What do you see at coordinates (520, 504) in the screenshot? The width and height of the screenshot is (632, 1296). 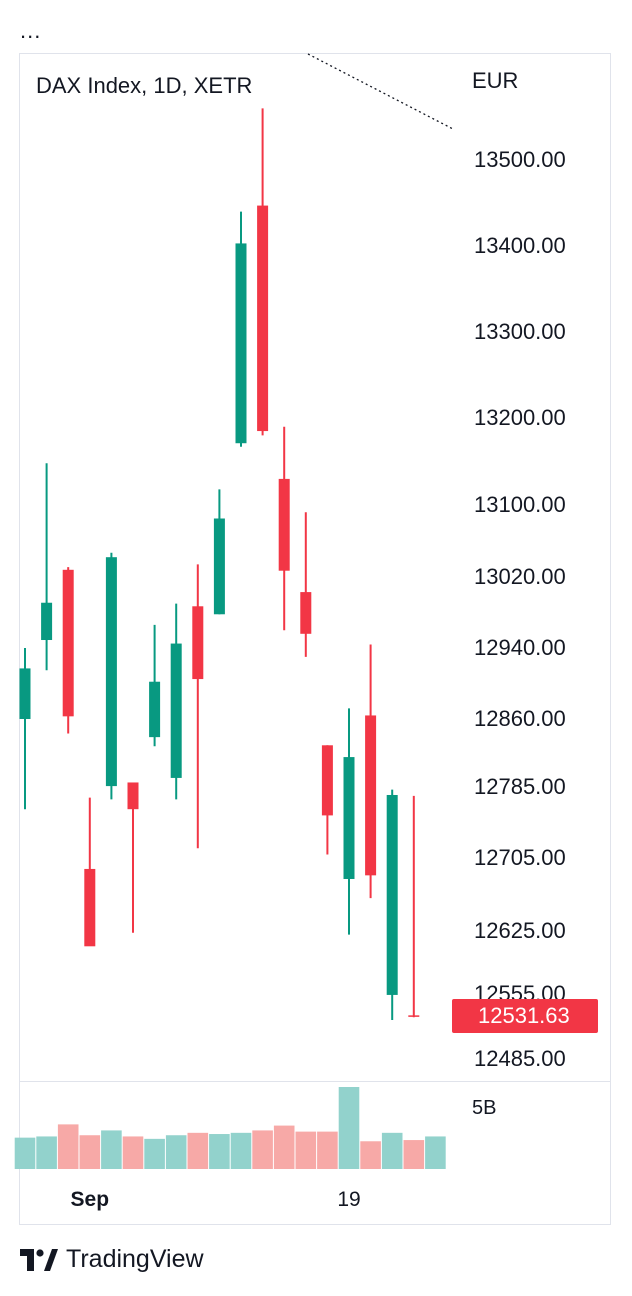 I see `y-tick-label: 13100.00` at bounding box center [520, 504].